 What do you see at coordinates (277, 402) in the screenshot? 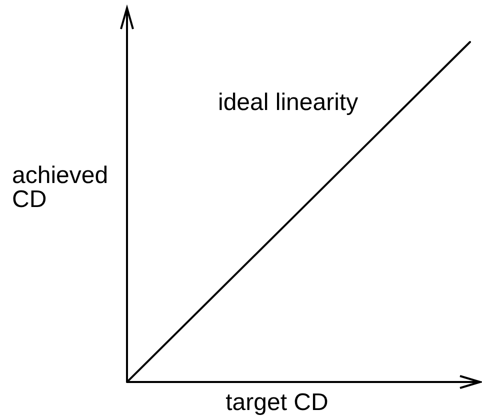
I see `x-axis-title: target CD` at bounding box center [277, 402].